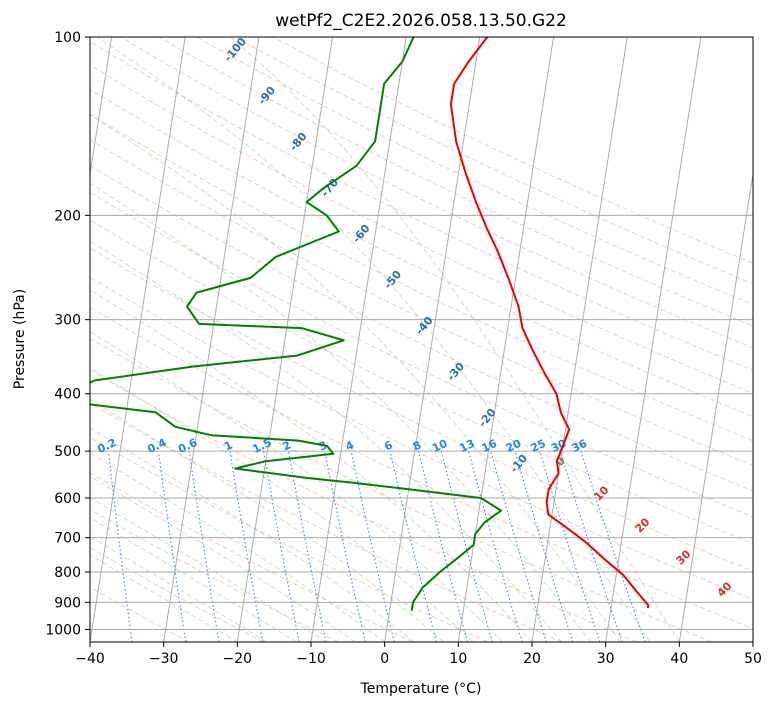 The image size is (775, 708). What do you see at coordinates (67, 395) in the screenshot?
I see `y-tick-label: 400` at bounding box center [67, 395].